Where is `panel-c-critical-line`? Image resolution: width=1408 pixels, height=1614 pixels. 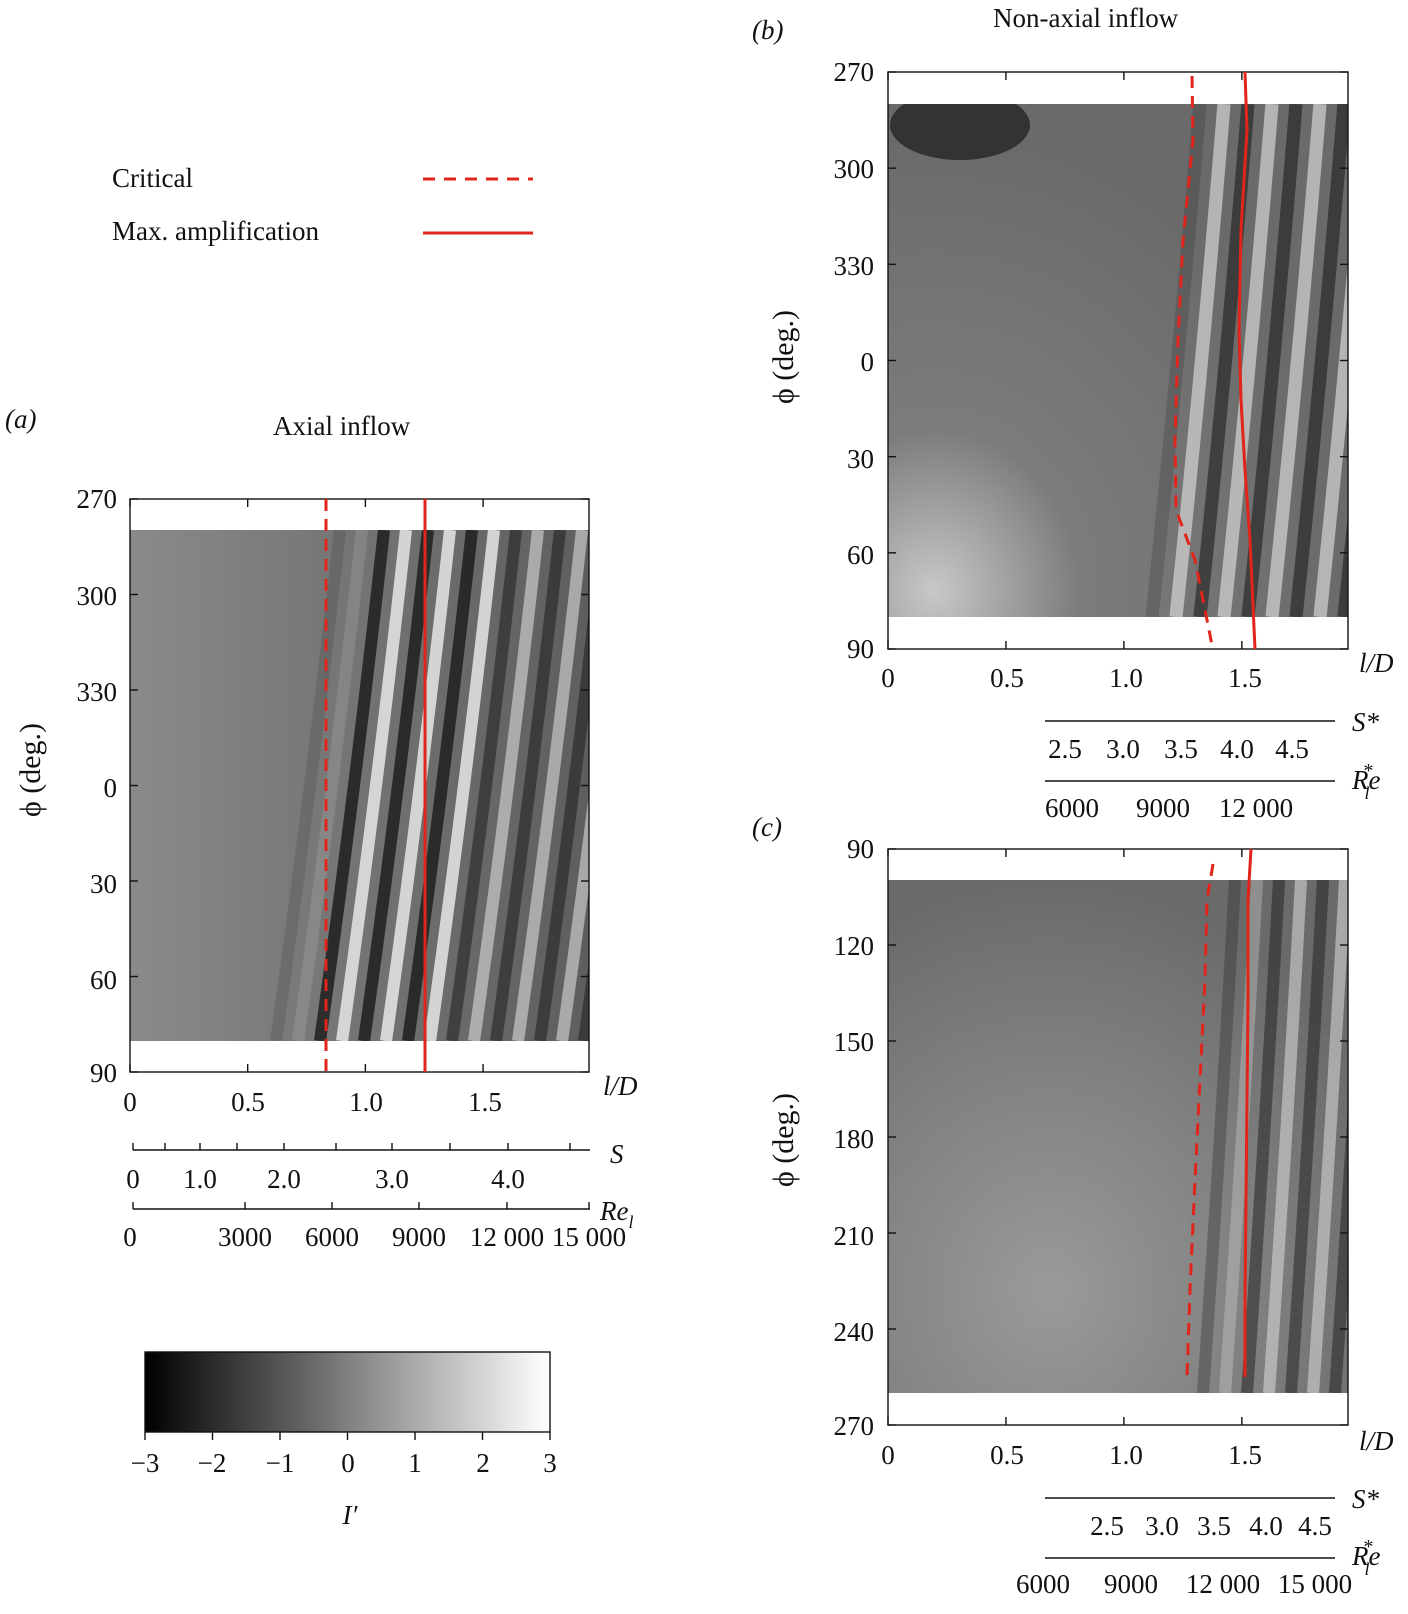
panel-c-critical-line is located at coordinates (1200, 1120).